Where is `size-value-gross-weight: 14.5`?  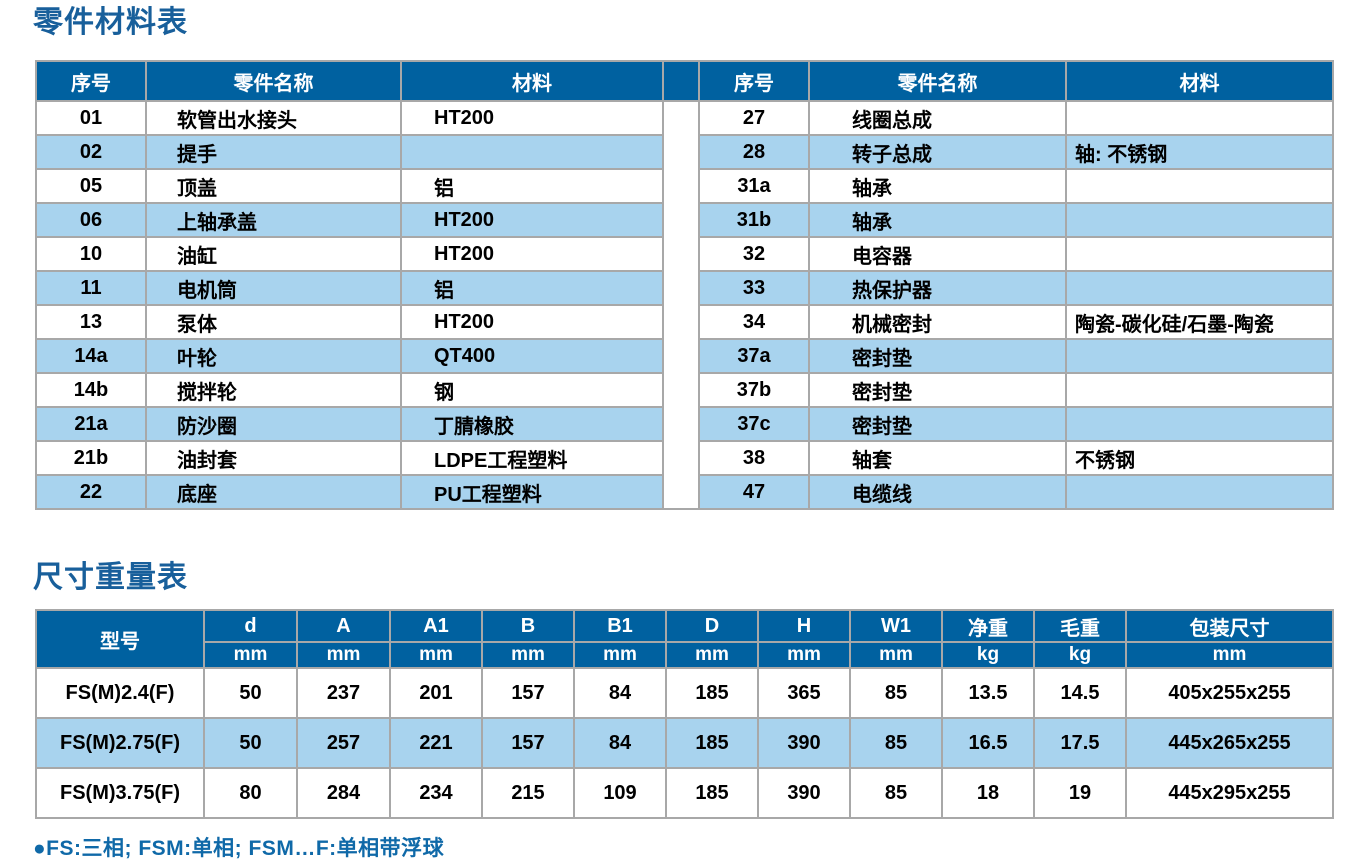
size-value-gross-weight: 14.5 is located at coordinates (1080, 693).